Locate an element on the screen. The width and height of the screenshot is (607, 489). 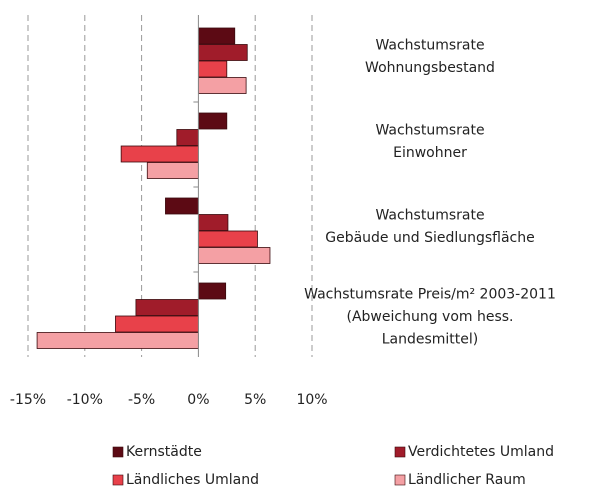
category-label: Wachstumsrate Wohnungsbestand is located at coordinates (430, 57).